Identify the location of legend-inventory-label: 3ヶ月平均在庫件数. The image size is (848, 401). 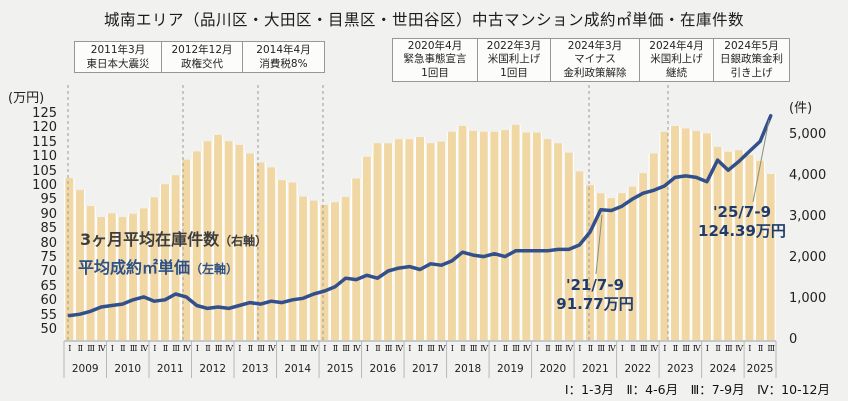
(150, 239).